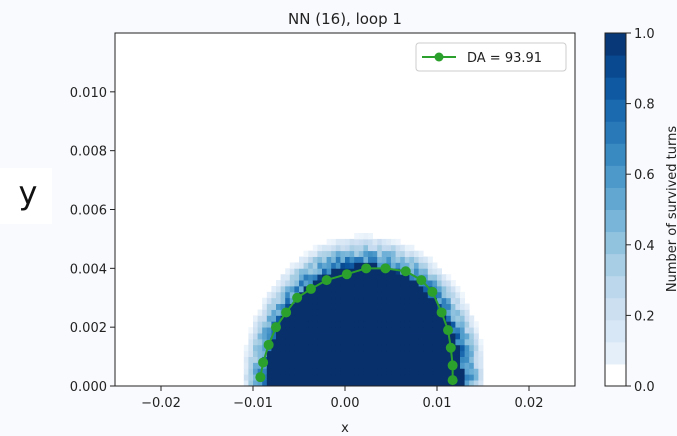 This screenshot has width=677, height=436. Describe the element at coordinates (253, 403) in the screenshot. I see `x-tick-label: −0.01` at that location.